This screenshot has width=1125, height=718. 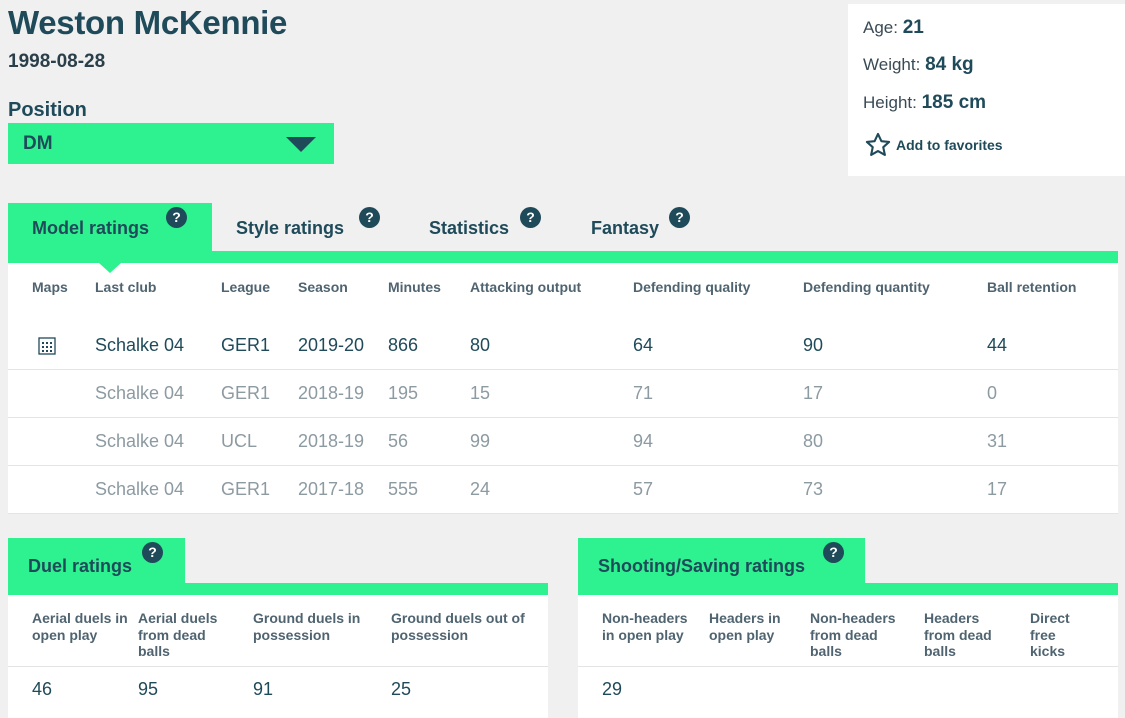 I want to click on cell-defending-quality: 94, so click(x=643, y=441).